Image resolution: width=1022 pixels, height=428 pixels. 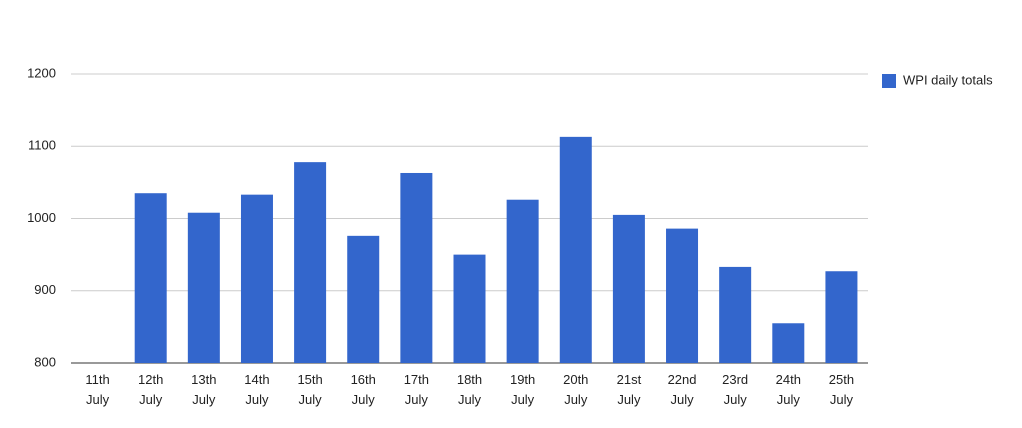 I want to click on y-tick-label: 1200, so click(x=41, y=72).